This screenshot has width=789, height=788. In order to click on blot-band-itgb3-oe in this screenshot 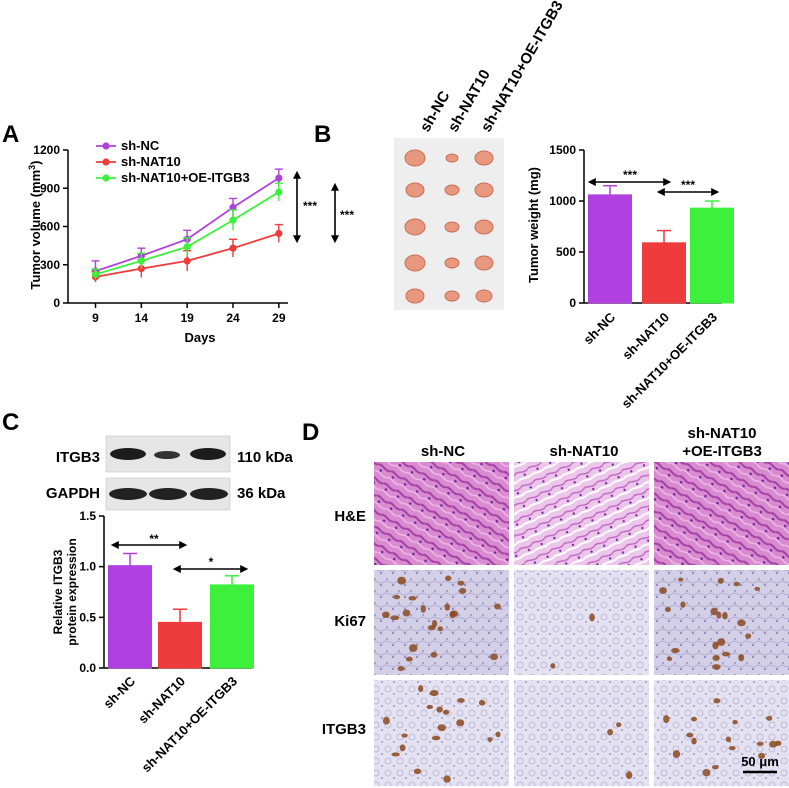, I will do `click(208, 454)`.